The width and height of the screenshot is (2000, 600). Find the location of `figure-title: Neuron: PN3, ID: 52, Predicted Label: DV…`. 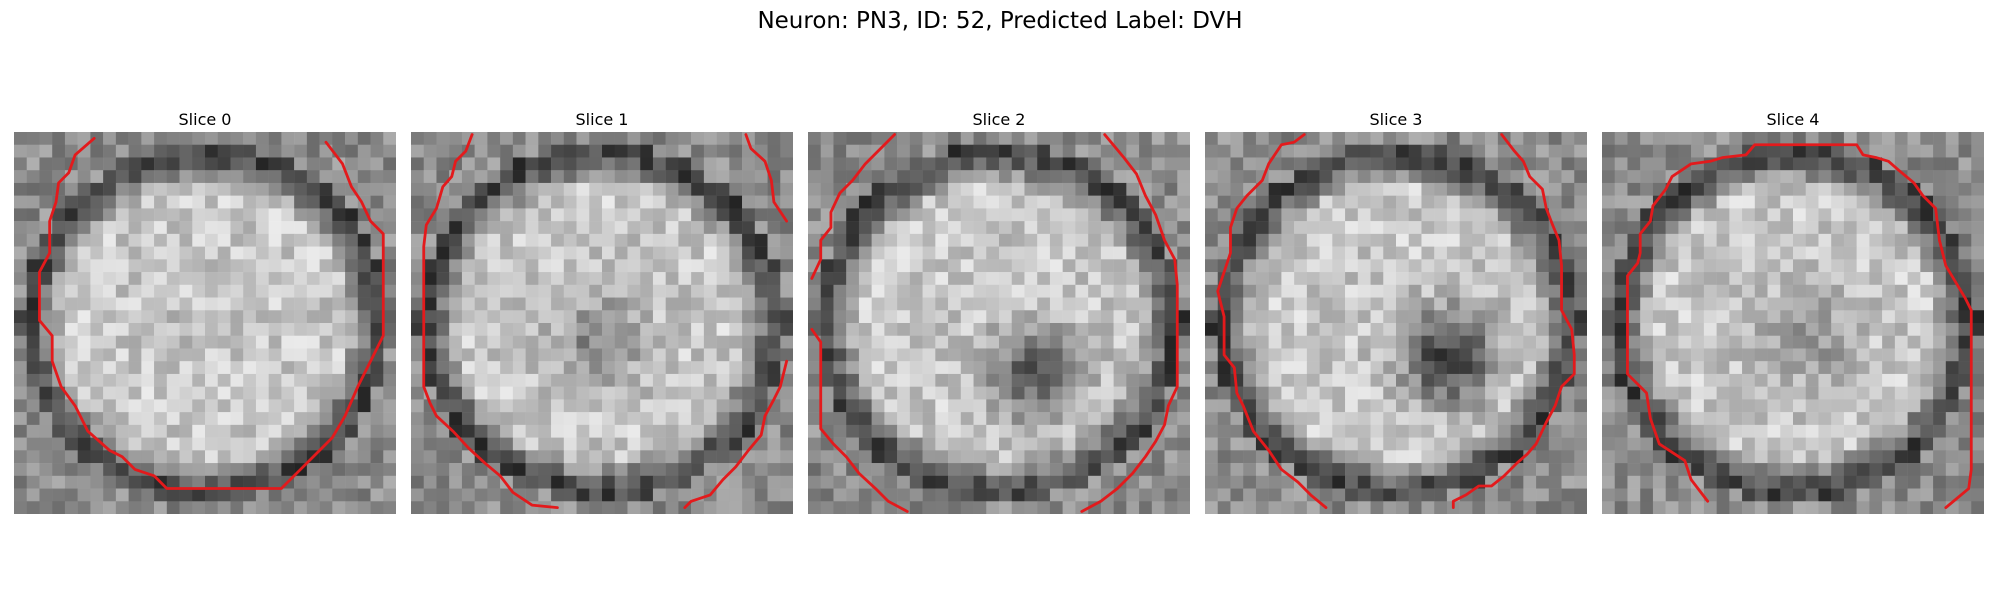

figure-title: Neuron: PN3, ID: 52, Predicted Label: DV… is located at coordinates (1000, 21).